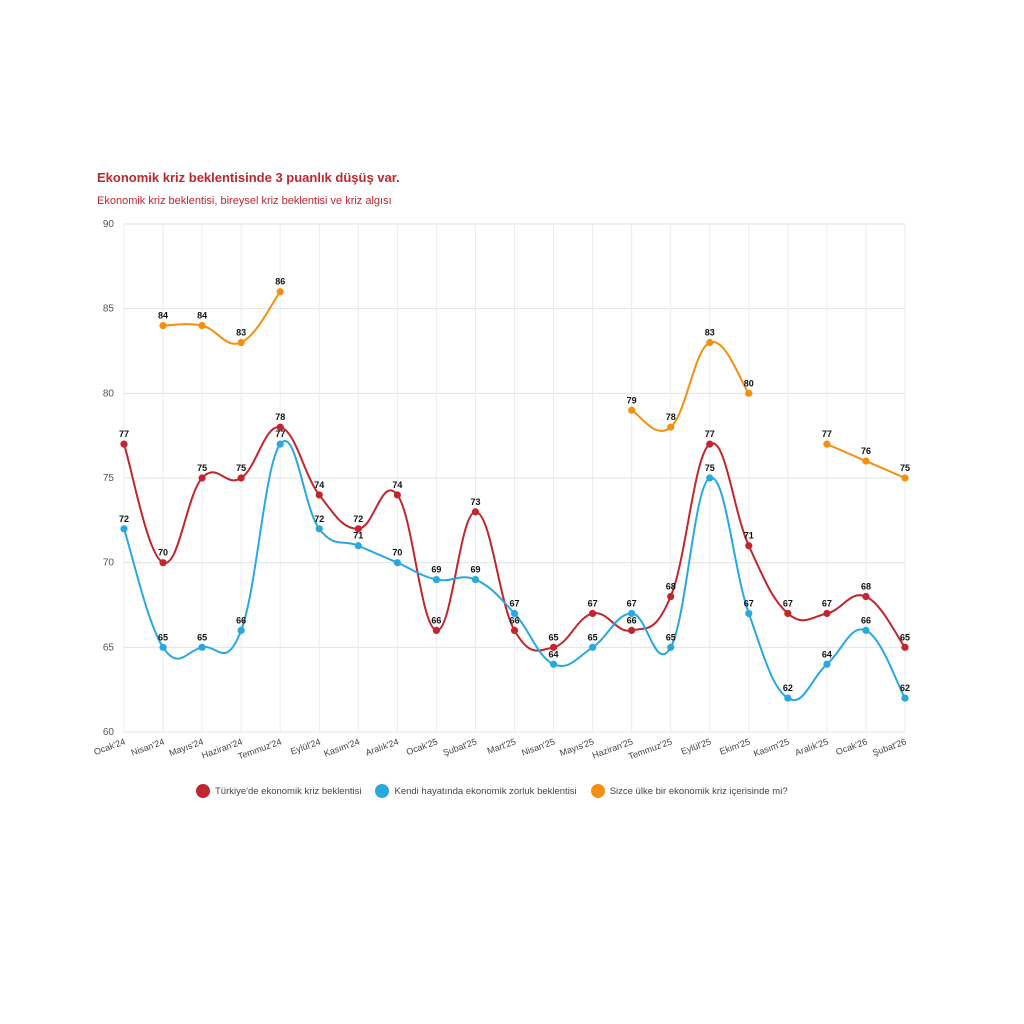  What do you see at coordinates (186, 747) in the screenshot?
I see `x-tick-label: Mayıs'24` at bounding box center [186, 747].